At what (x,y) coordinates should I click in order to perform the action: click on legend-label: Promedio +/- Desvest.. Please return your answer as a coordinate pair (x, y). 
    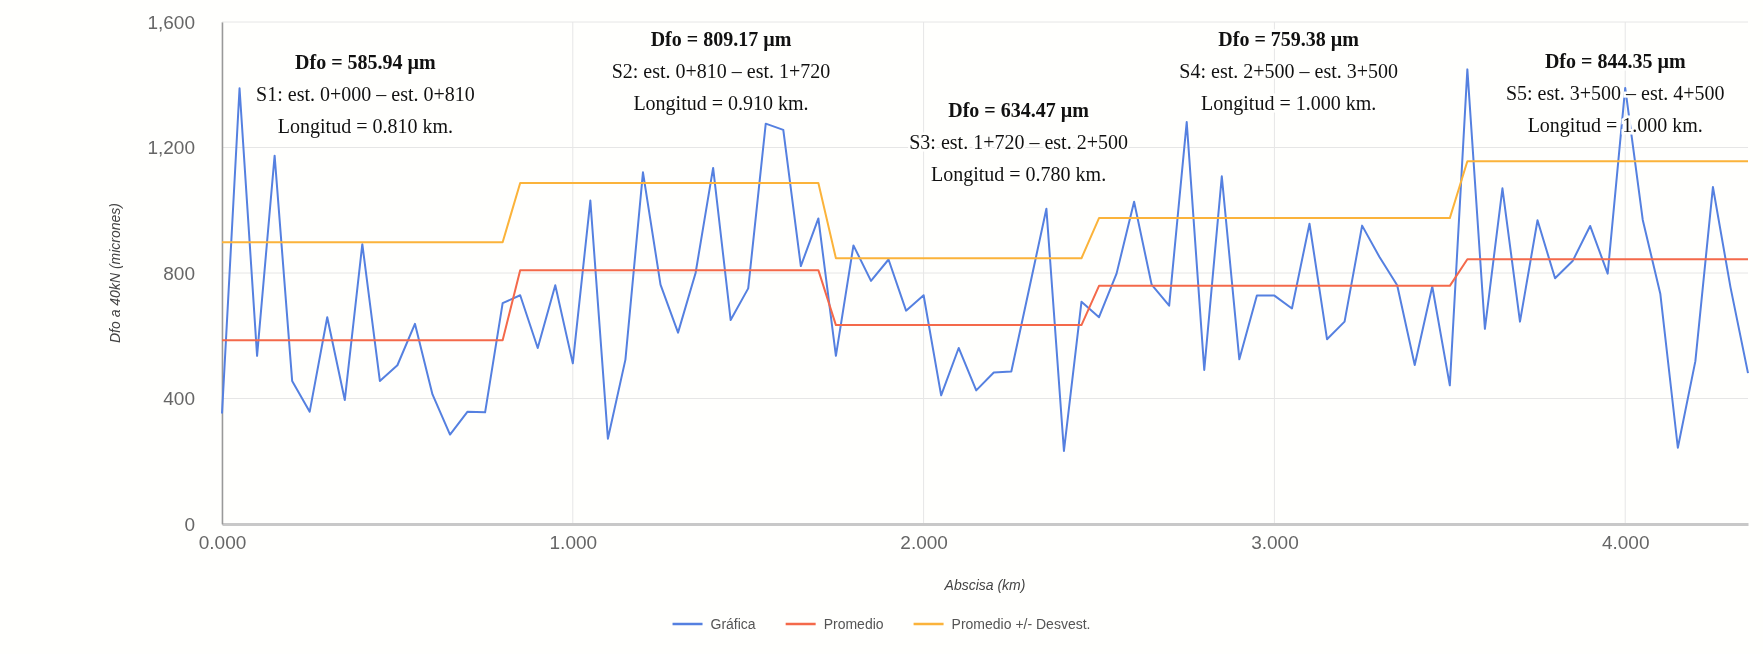
    Looking at the image, I should click on (1021, 624).